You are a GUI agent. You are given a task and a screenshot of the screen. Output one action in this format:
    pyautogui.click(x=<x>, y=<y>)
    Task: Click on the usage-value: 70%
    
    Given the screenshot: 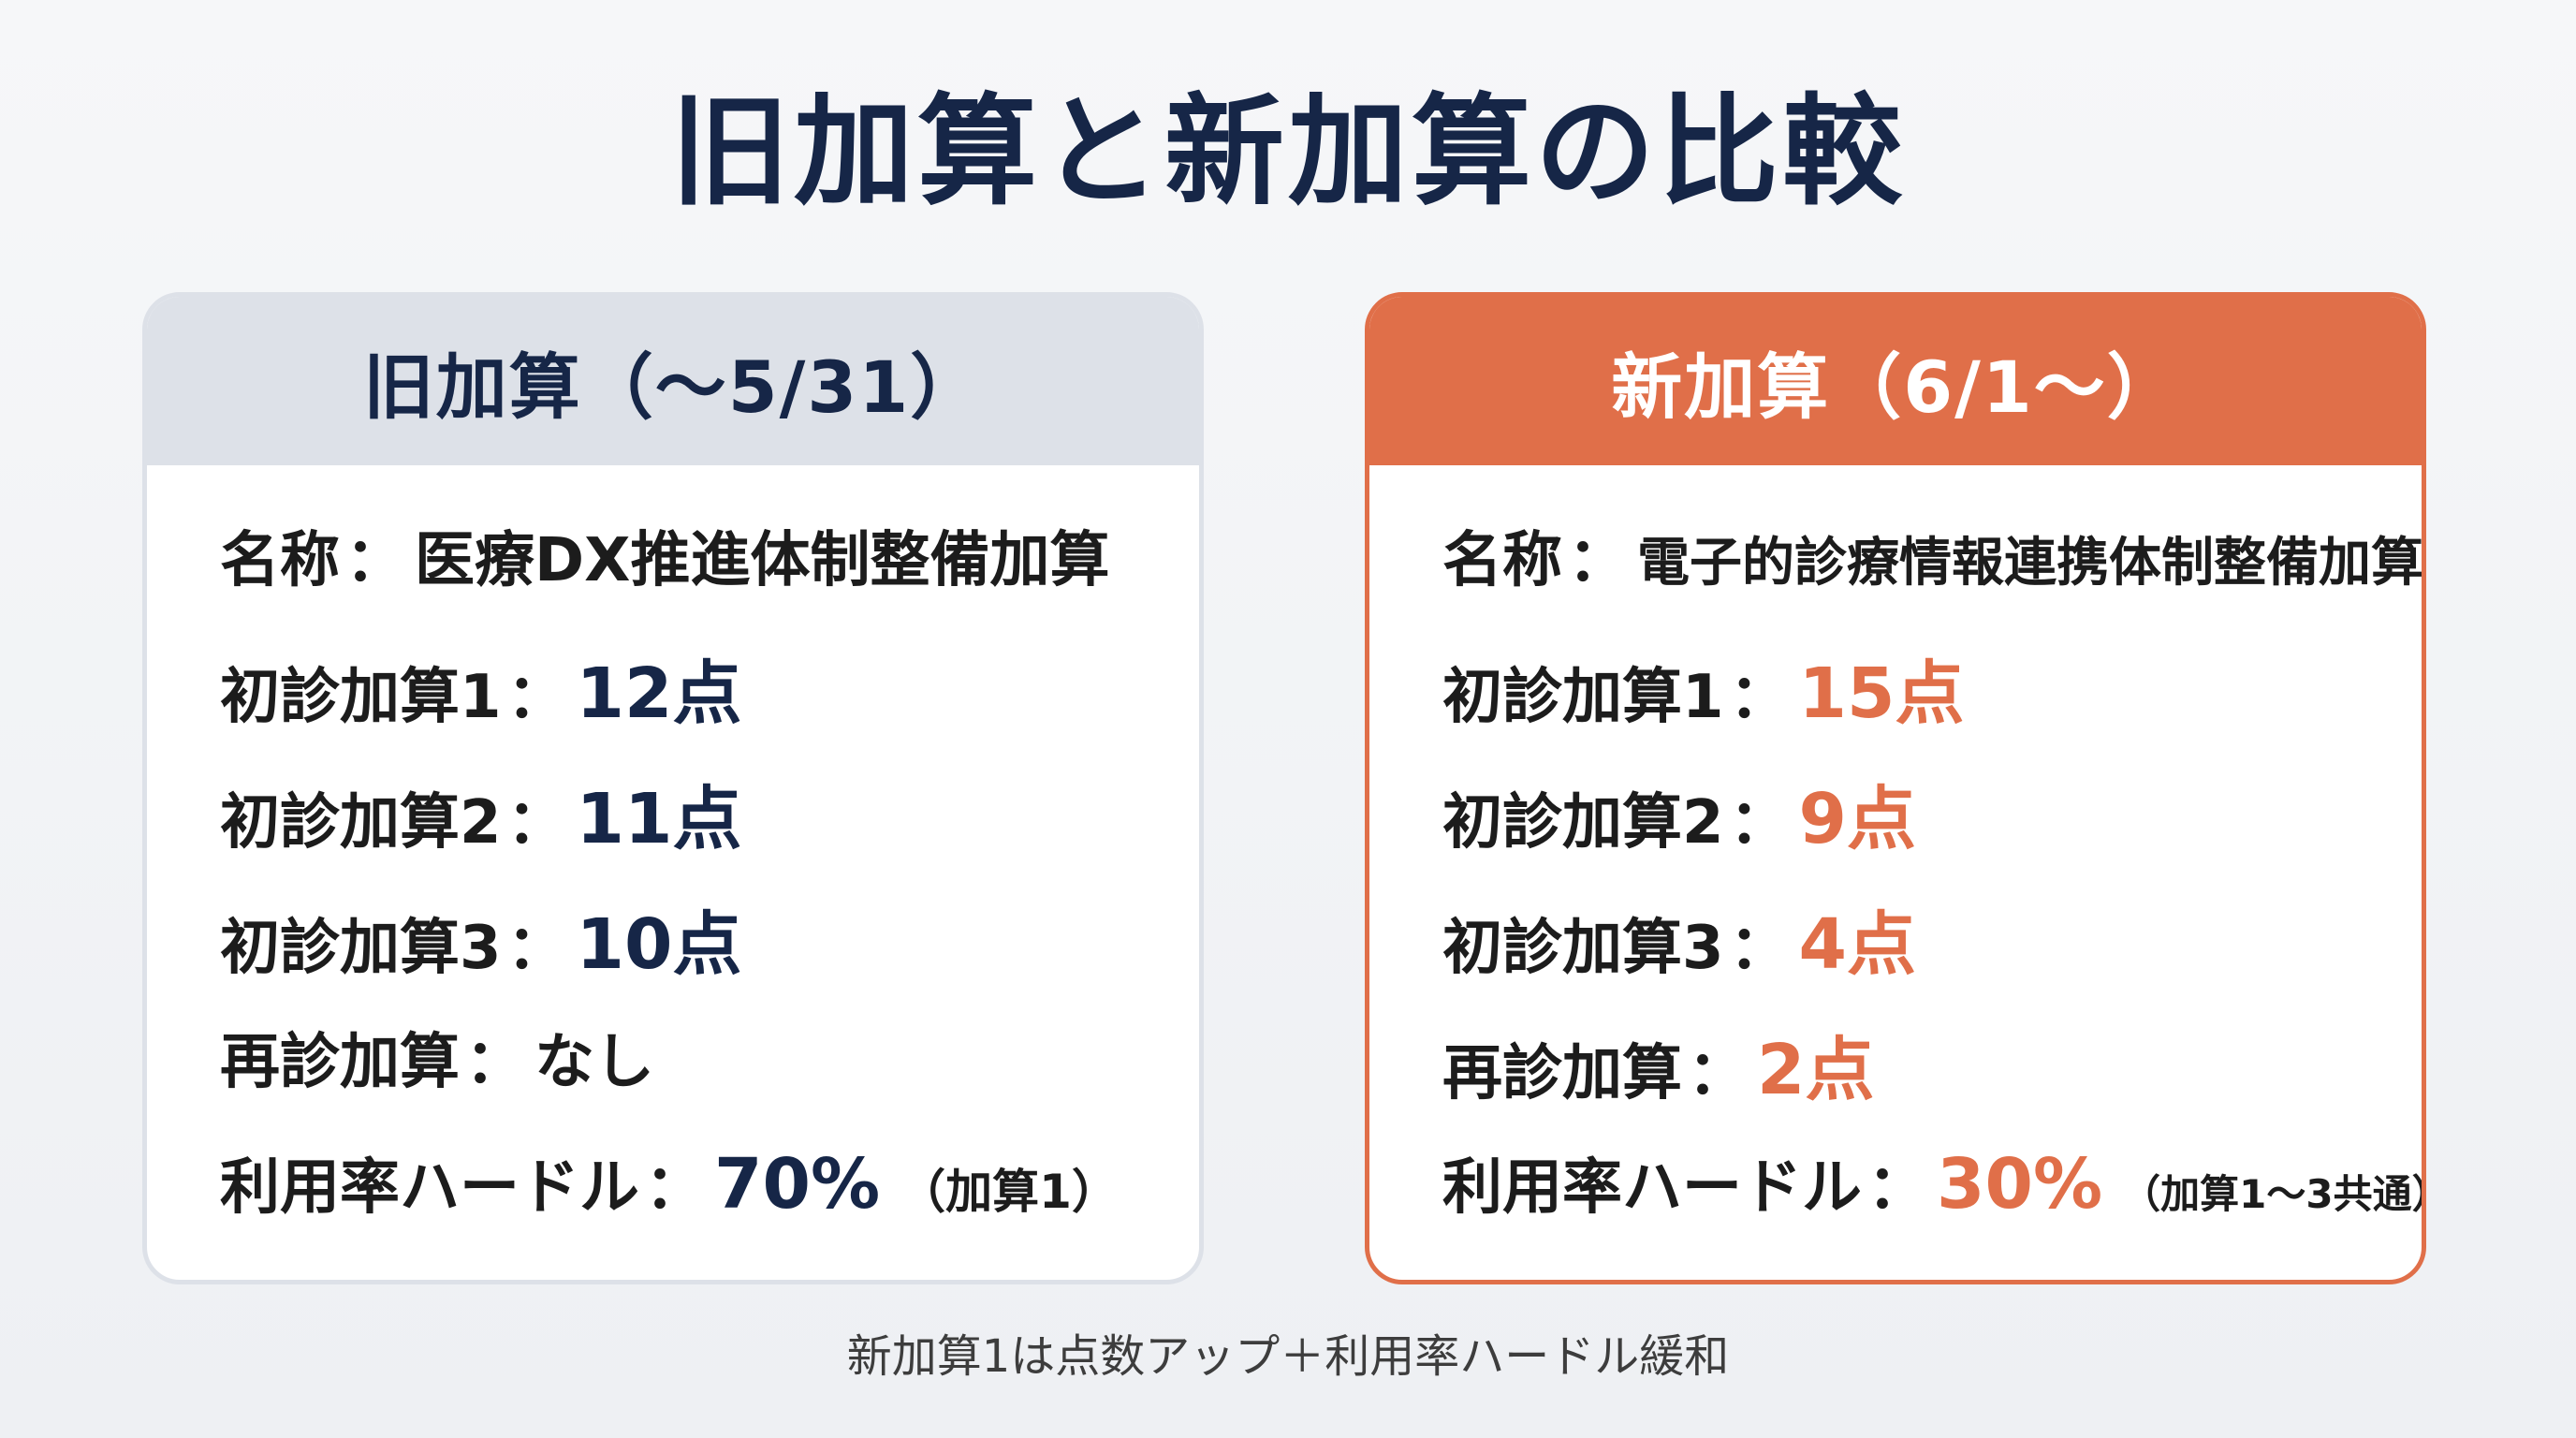 What is the action you would take?
    pyautogui.click(x=797, y=1184)
    